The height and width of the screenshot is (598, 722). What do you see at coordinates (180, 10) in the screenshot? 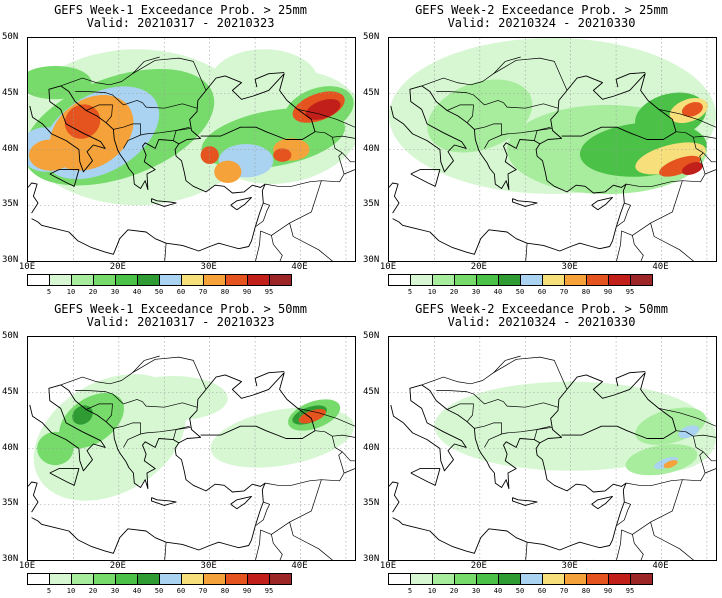
I see `panel-title: GEFS Week-1 Exceedance Prob. > 25mm` at bounding box center [180, 10].